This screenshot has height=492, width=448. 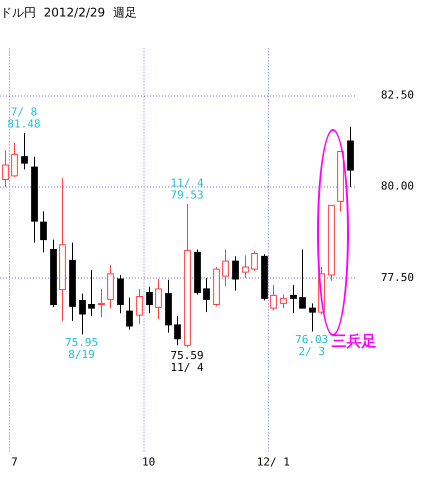 What do you see at coordinates (187, 189) in the screenshot?
I see `annotation: 11/ 4 79.53` at bounding box center [187, 189].